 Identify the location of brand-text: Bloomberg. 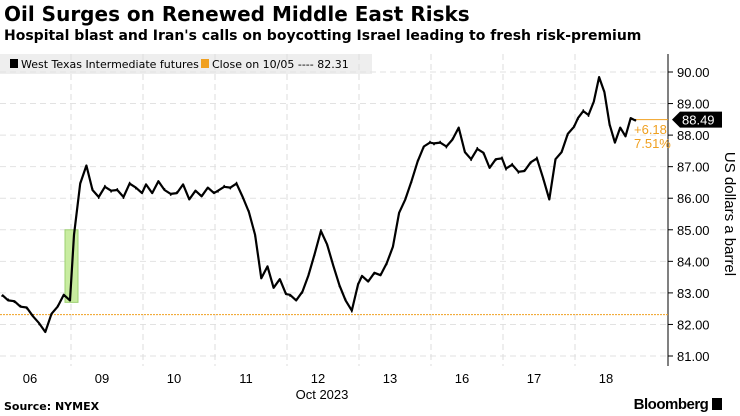
(671, 404).